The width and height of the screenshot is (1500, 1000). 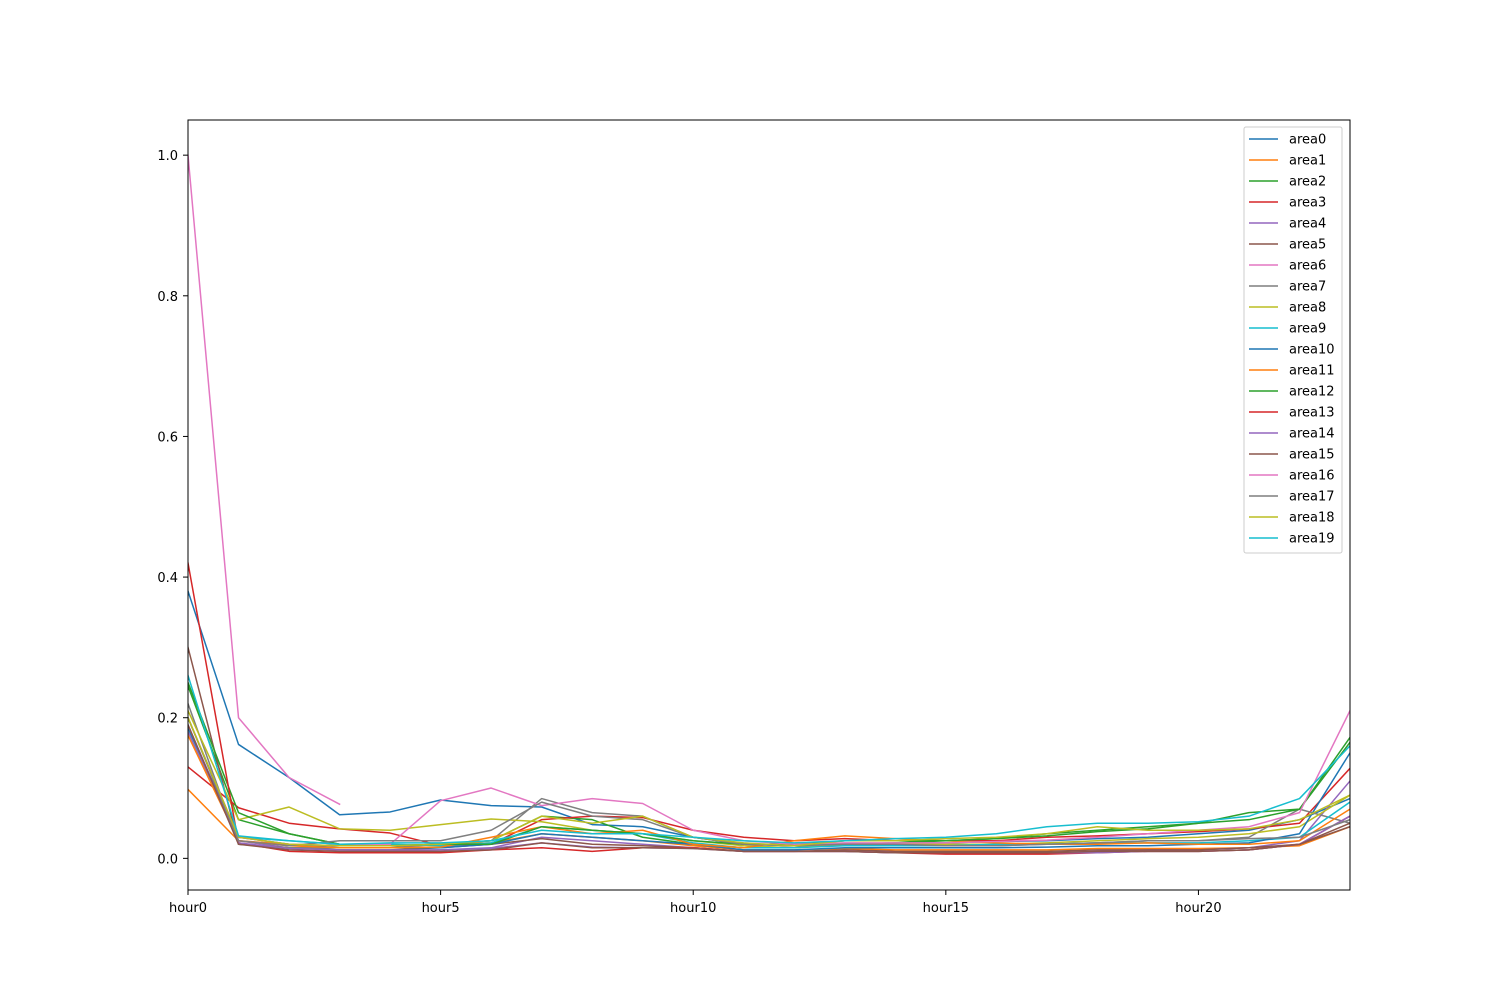 What do you see at coordinates (1312, 413) in the screenshot?
I see `legend-label: area13` at bounding box center [1312, 413].